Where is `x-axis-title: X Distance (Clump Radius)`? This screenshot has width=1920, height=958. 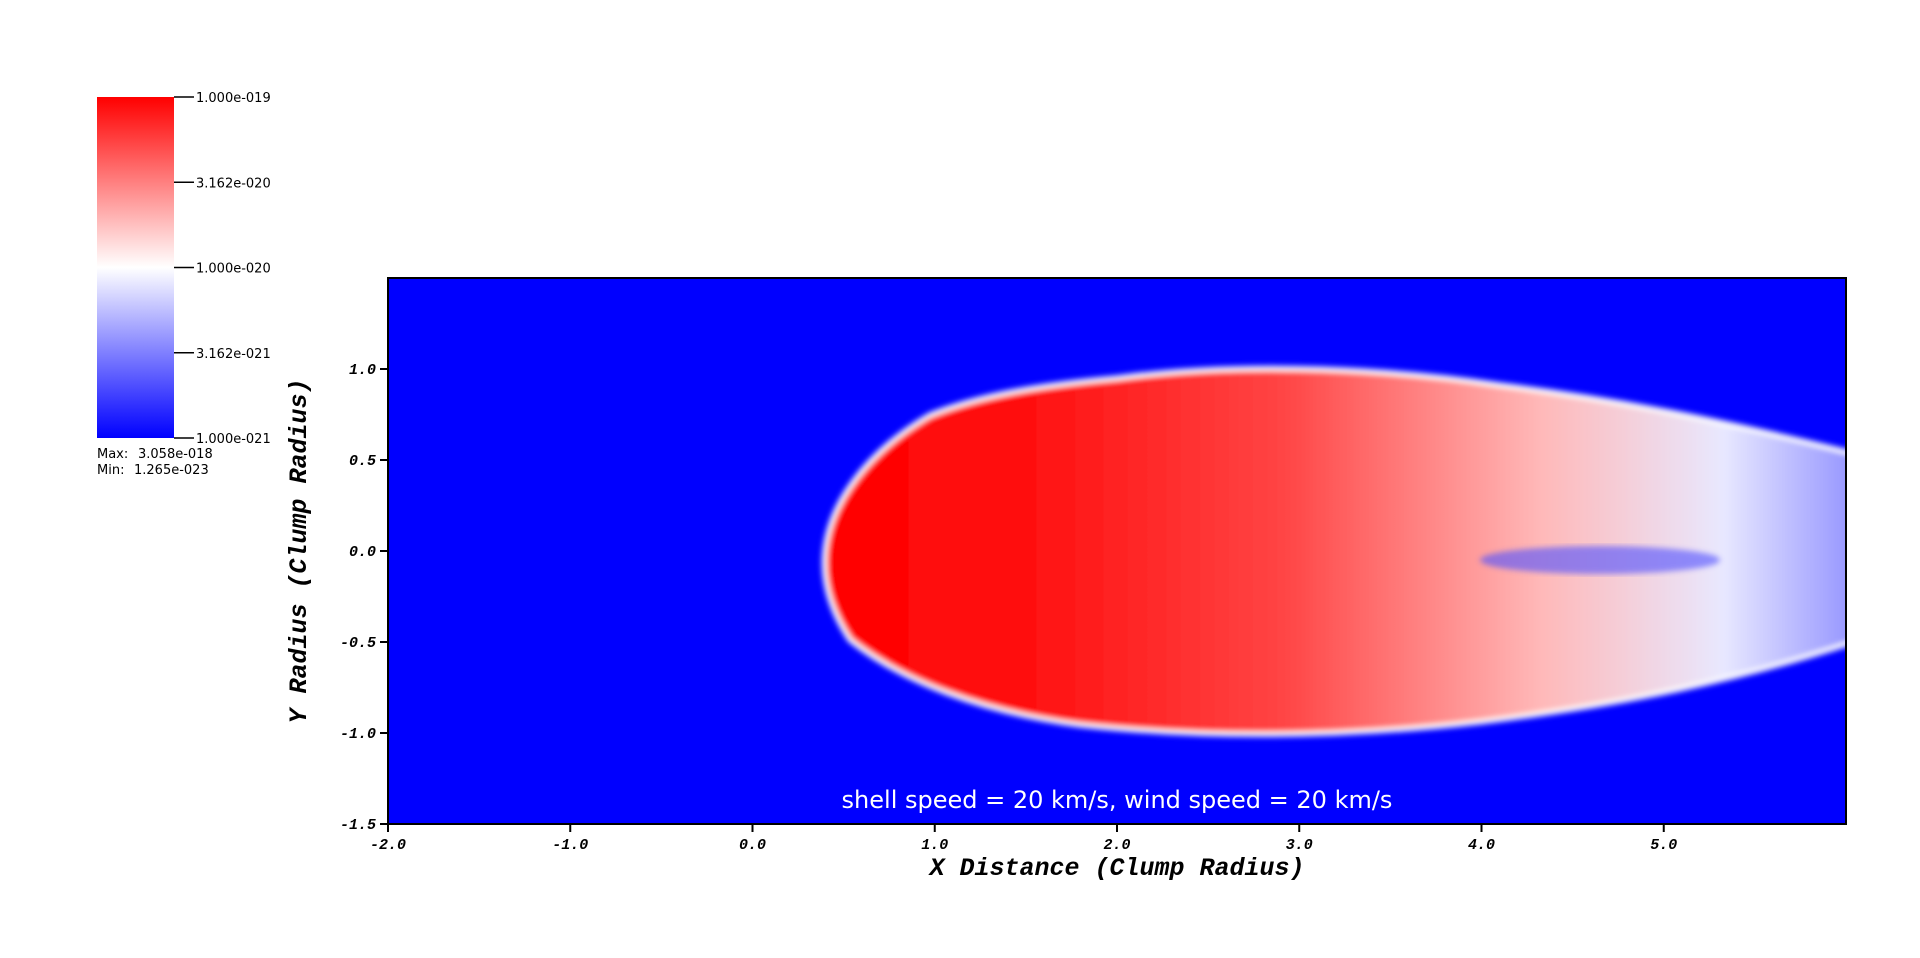 x-axis-title: X Distance (Clump Radius) is located at coordinates (1115, 868).